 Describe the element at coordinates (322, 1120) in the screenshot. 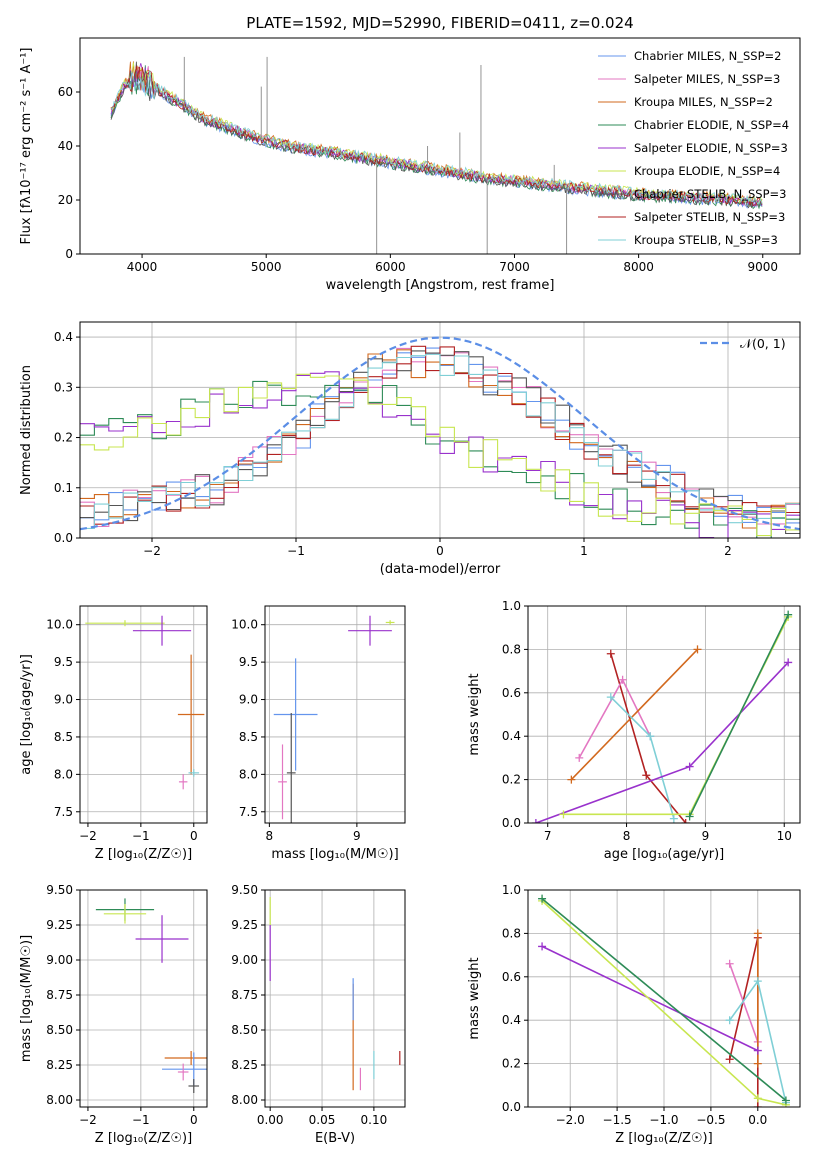

I see `x-tick-label: 0.05` at that location.